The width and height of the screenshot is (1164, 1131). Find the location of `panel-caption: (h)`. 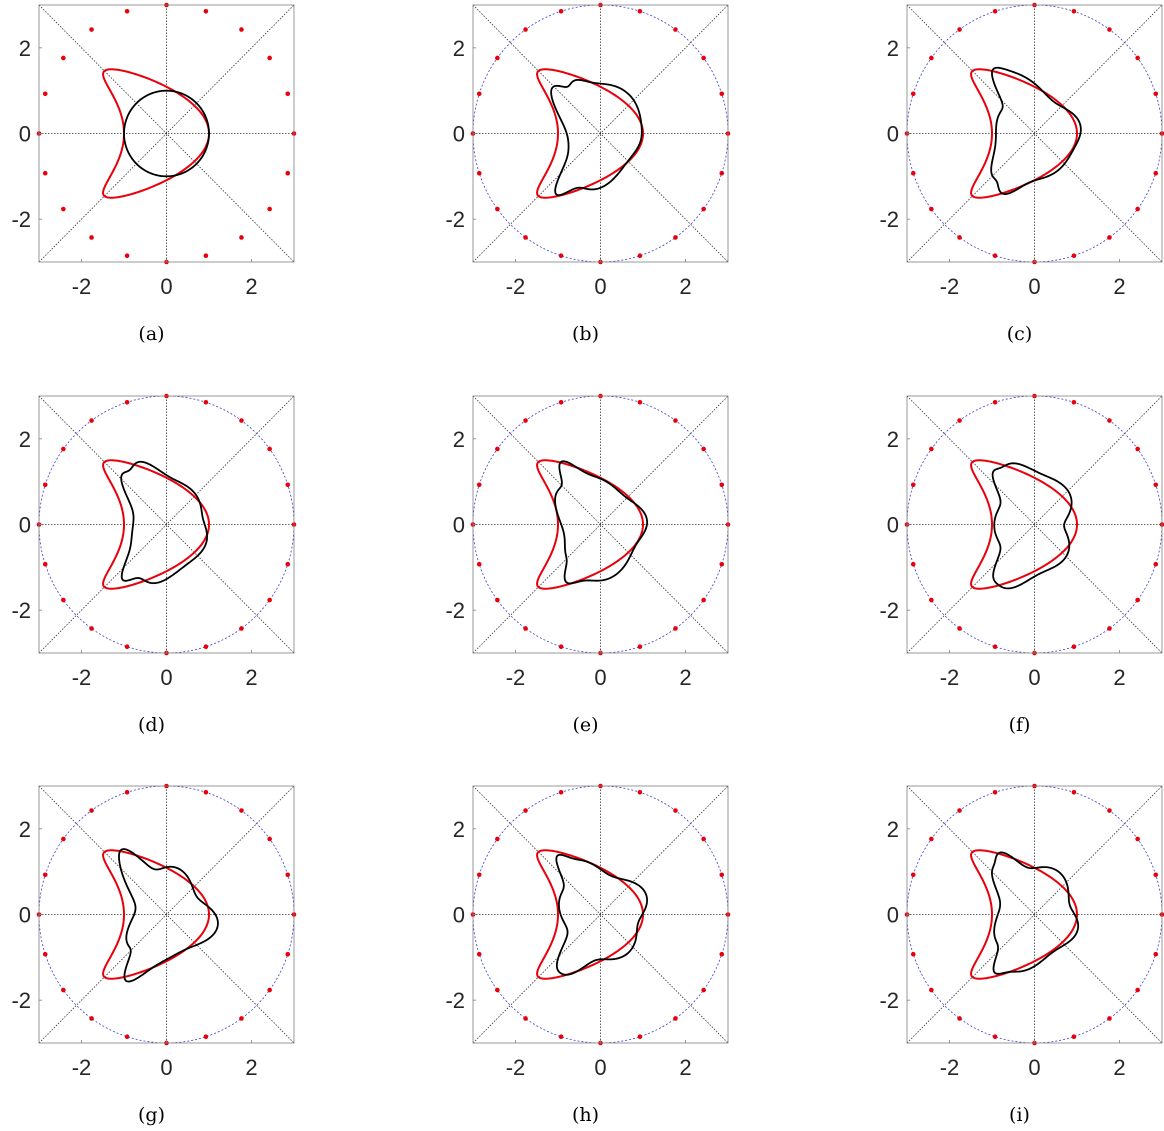

panel-caption: (h) is located at coordinates (585, 1115).